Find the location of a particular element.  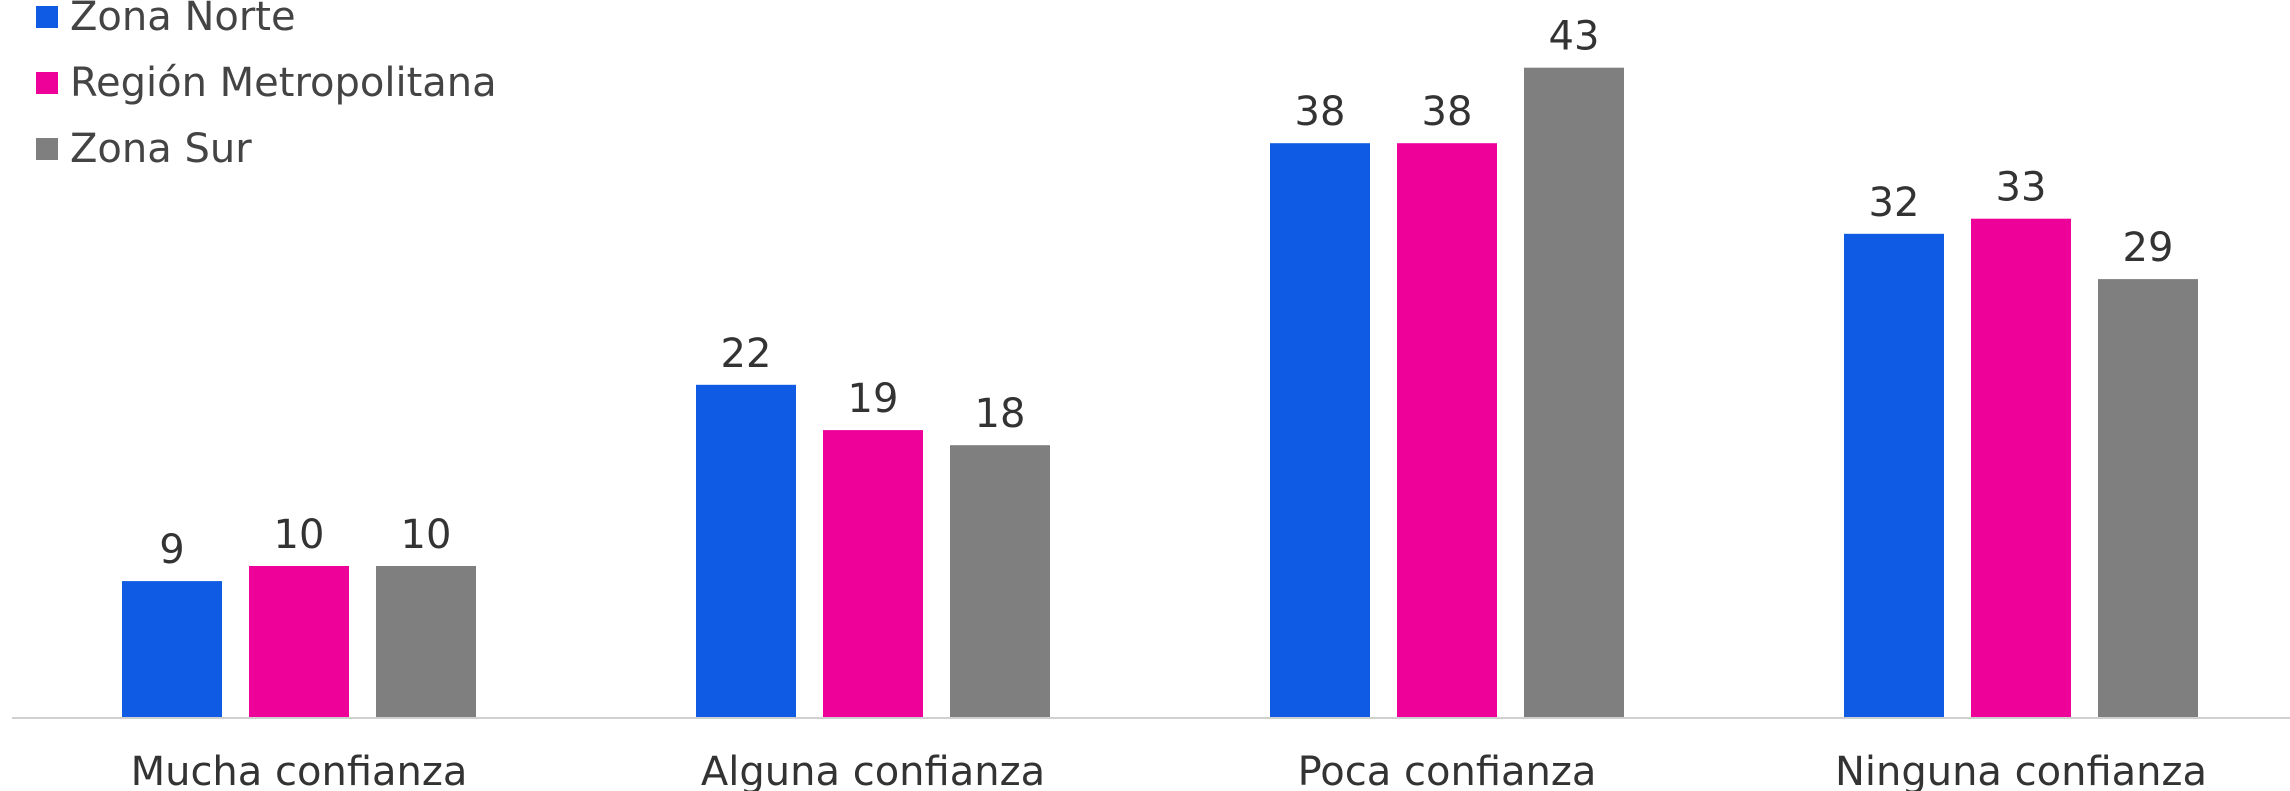

bar-ninguna-confianza-zona-norte is located at coordinates (1894, 475).